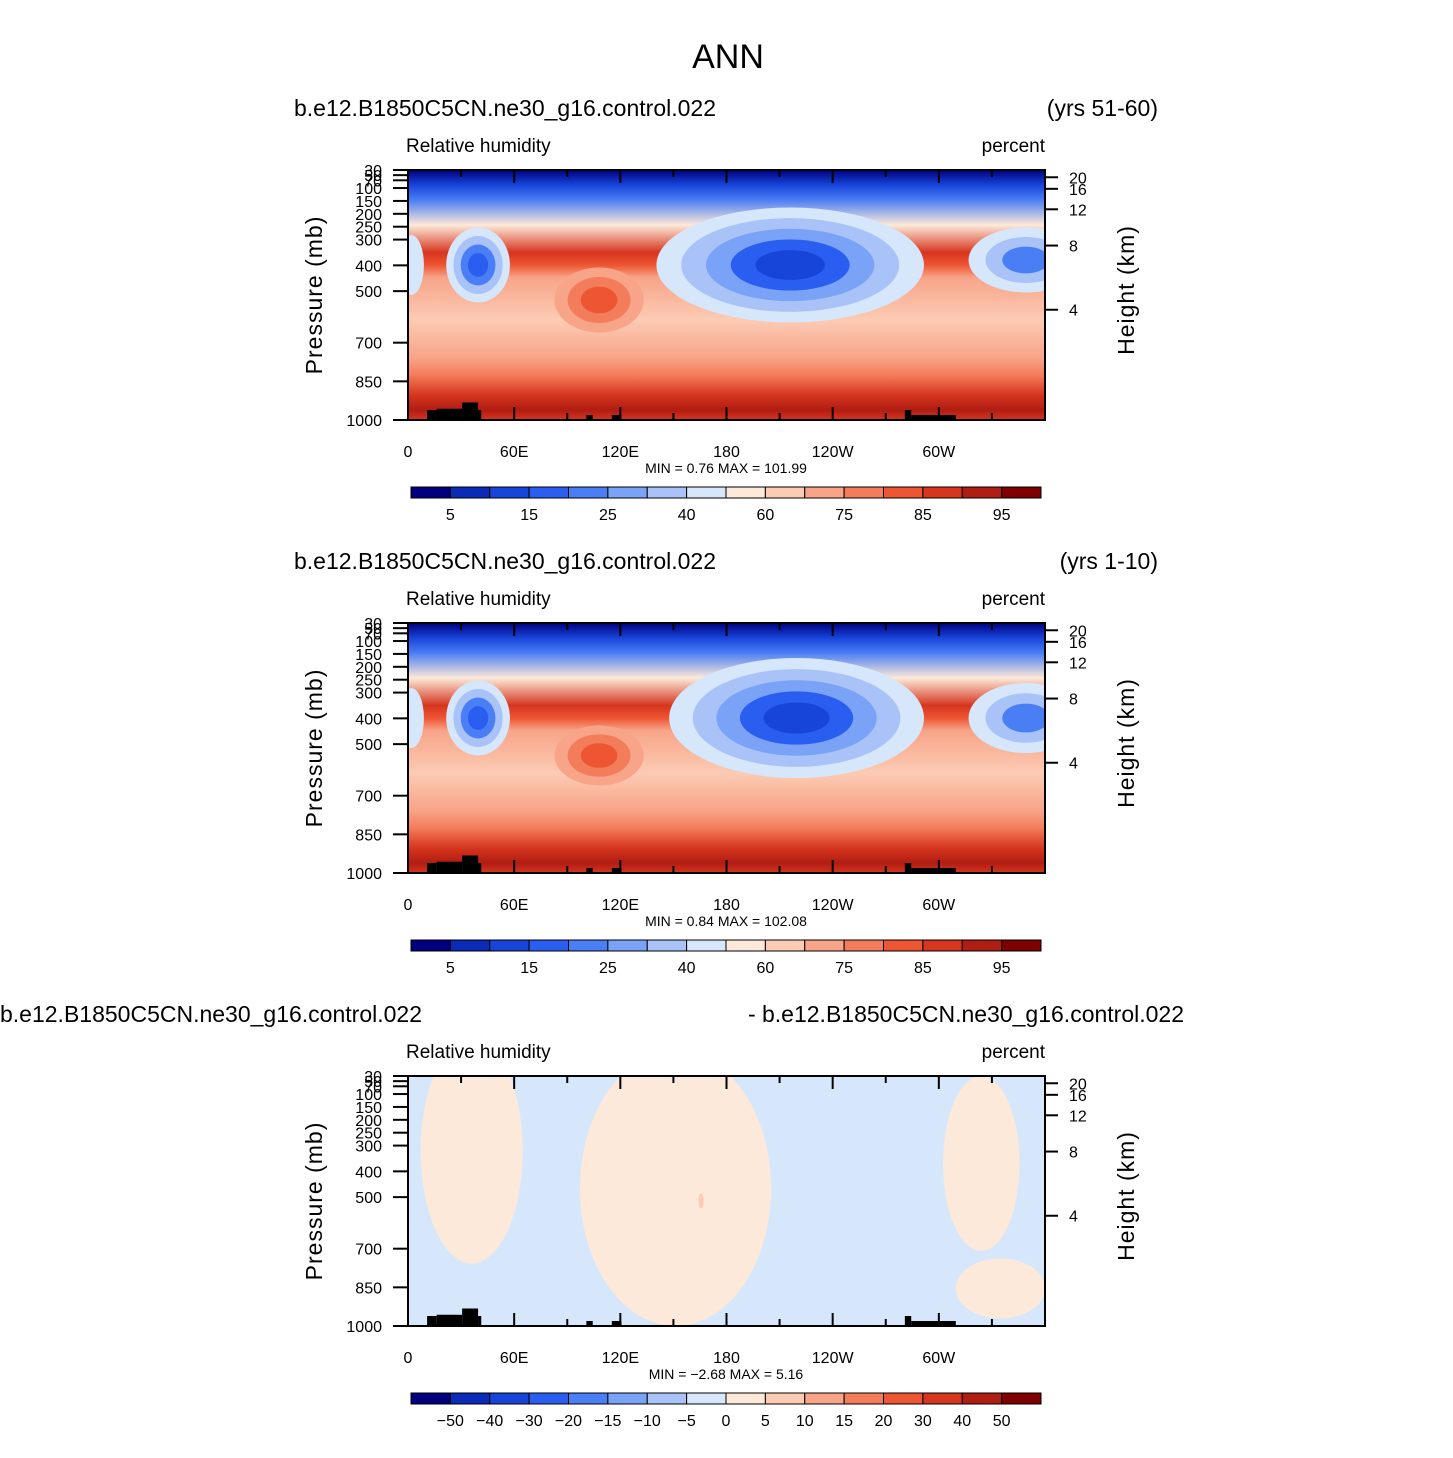  I want to click on right-tick-label: 4, so click(1073, 311).